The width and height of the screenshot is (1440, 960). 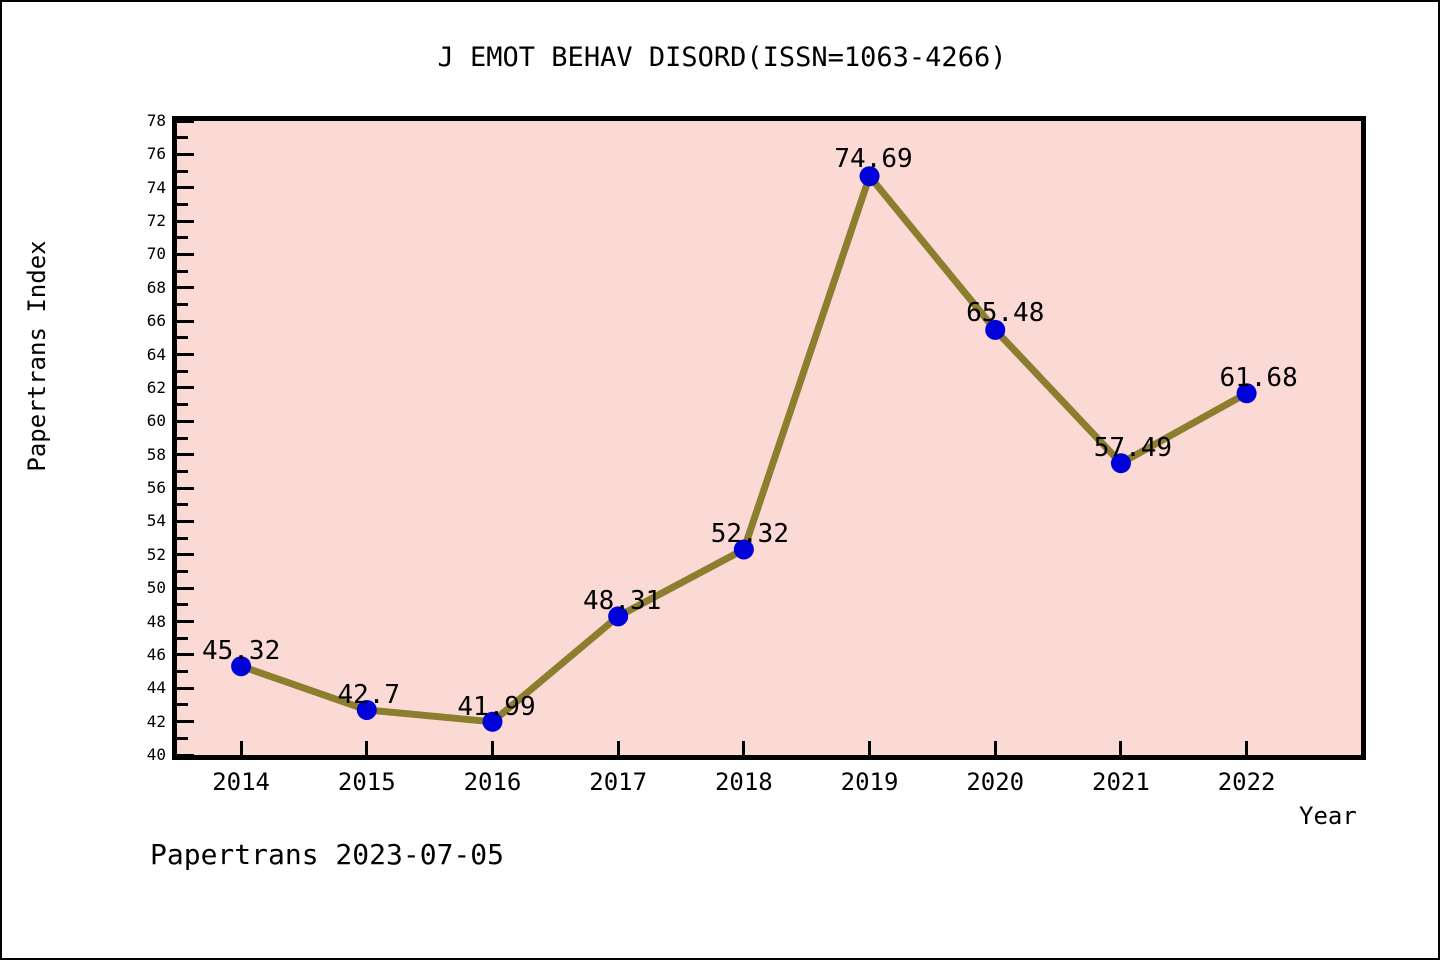 I want to click on y-tick-label: 74, so click(x=156, y=187).